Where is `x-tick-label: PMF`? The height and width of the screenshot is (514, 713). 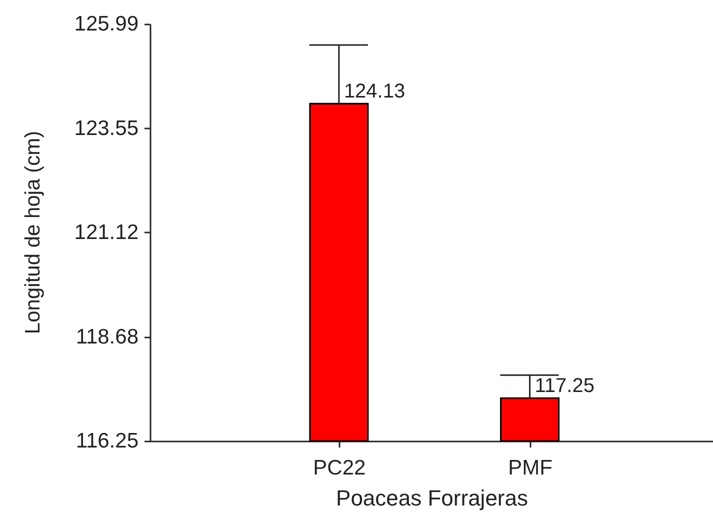 x-tick-label: PMF is located at coordinates (530, 468).